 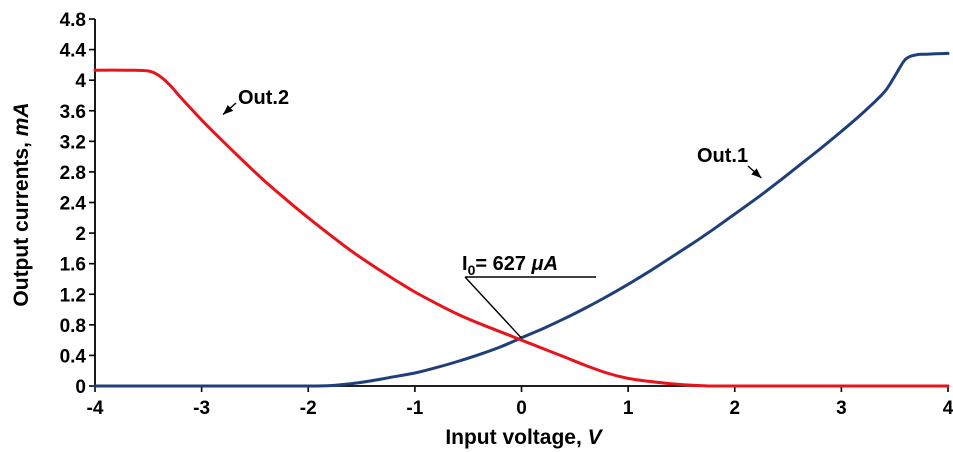 I want to click on y-tick-label: 4.4, so click(x=73, y=51).